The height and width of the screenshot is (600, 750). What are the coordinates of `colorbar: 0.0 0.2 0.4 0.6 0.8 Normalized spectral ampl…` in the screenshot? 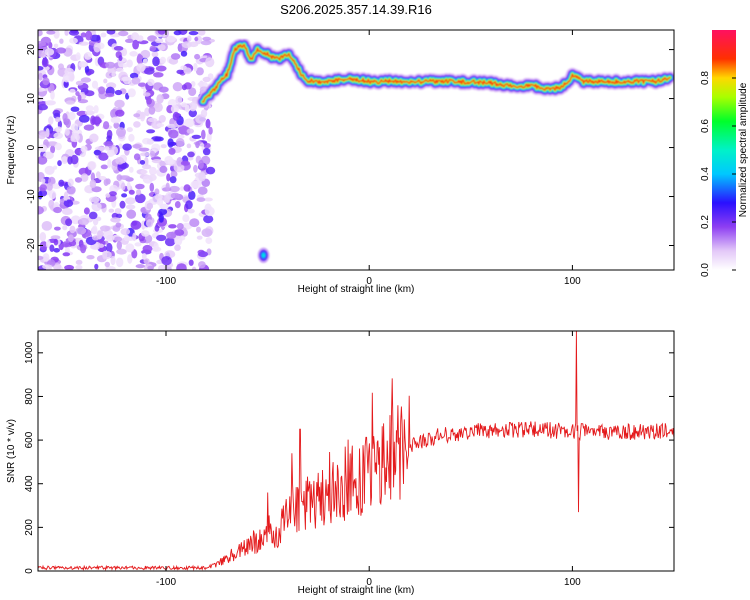 It's located at (724, 153).